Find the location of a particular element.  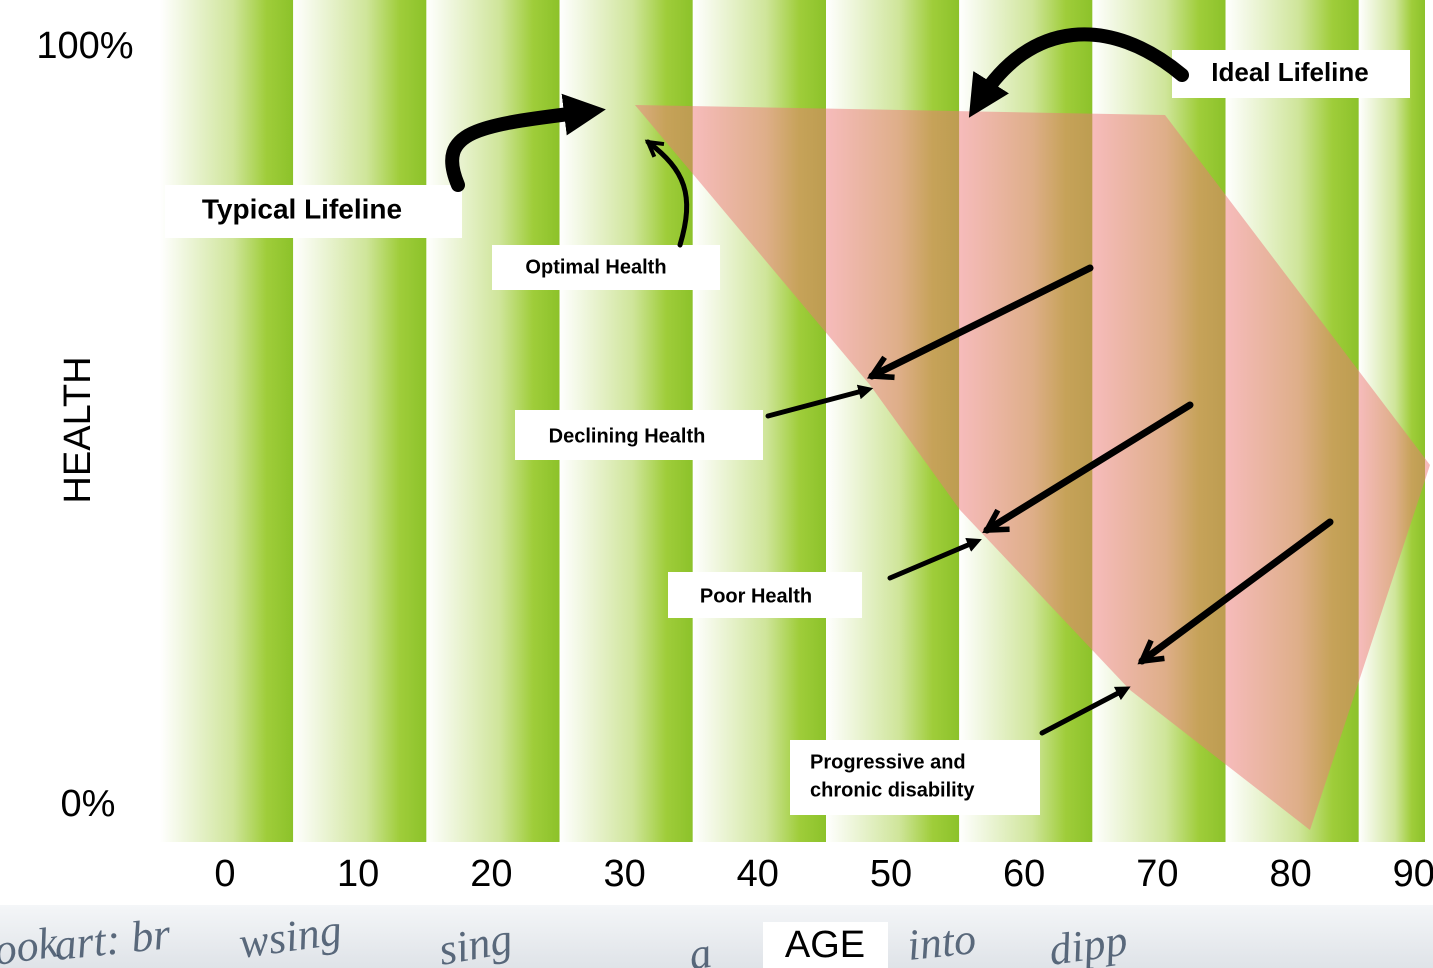

newspaper-strip is located at coordinates (716, 936).